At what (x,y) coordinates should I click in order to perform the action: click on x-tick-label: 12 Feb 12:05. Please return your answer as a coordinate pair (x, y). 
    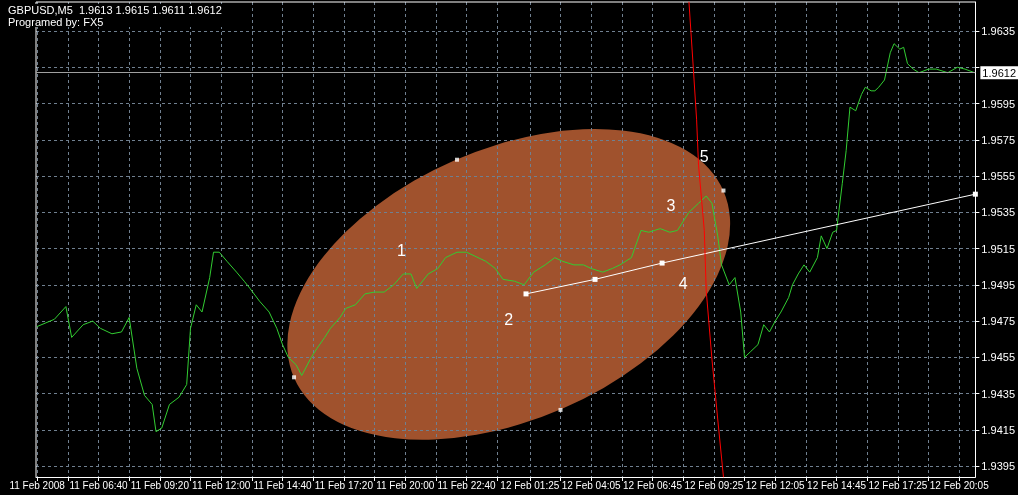
    Looking at the image, I should click on (775, 485).